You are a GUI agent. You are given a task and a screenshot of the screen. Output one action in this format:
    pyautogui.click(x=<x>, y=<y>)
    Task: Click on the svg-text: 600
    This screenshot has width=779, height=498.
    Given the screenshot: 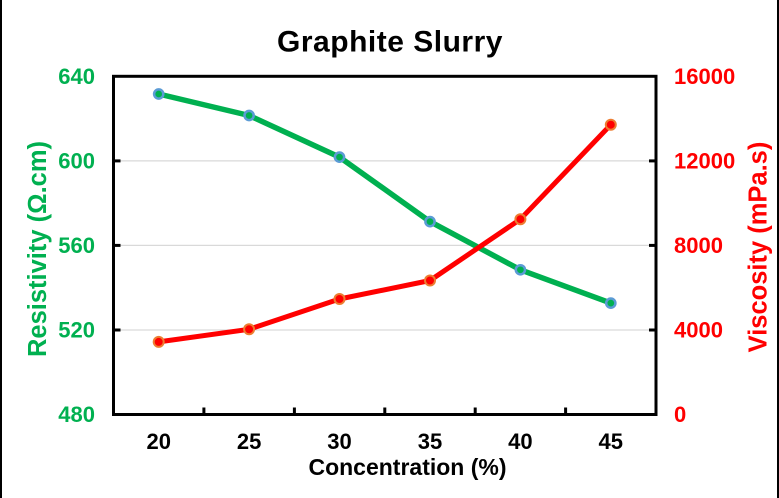 What is the action you would take?
    pyautogui.click(x=76, y=161)
    